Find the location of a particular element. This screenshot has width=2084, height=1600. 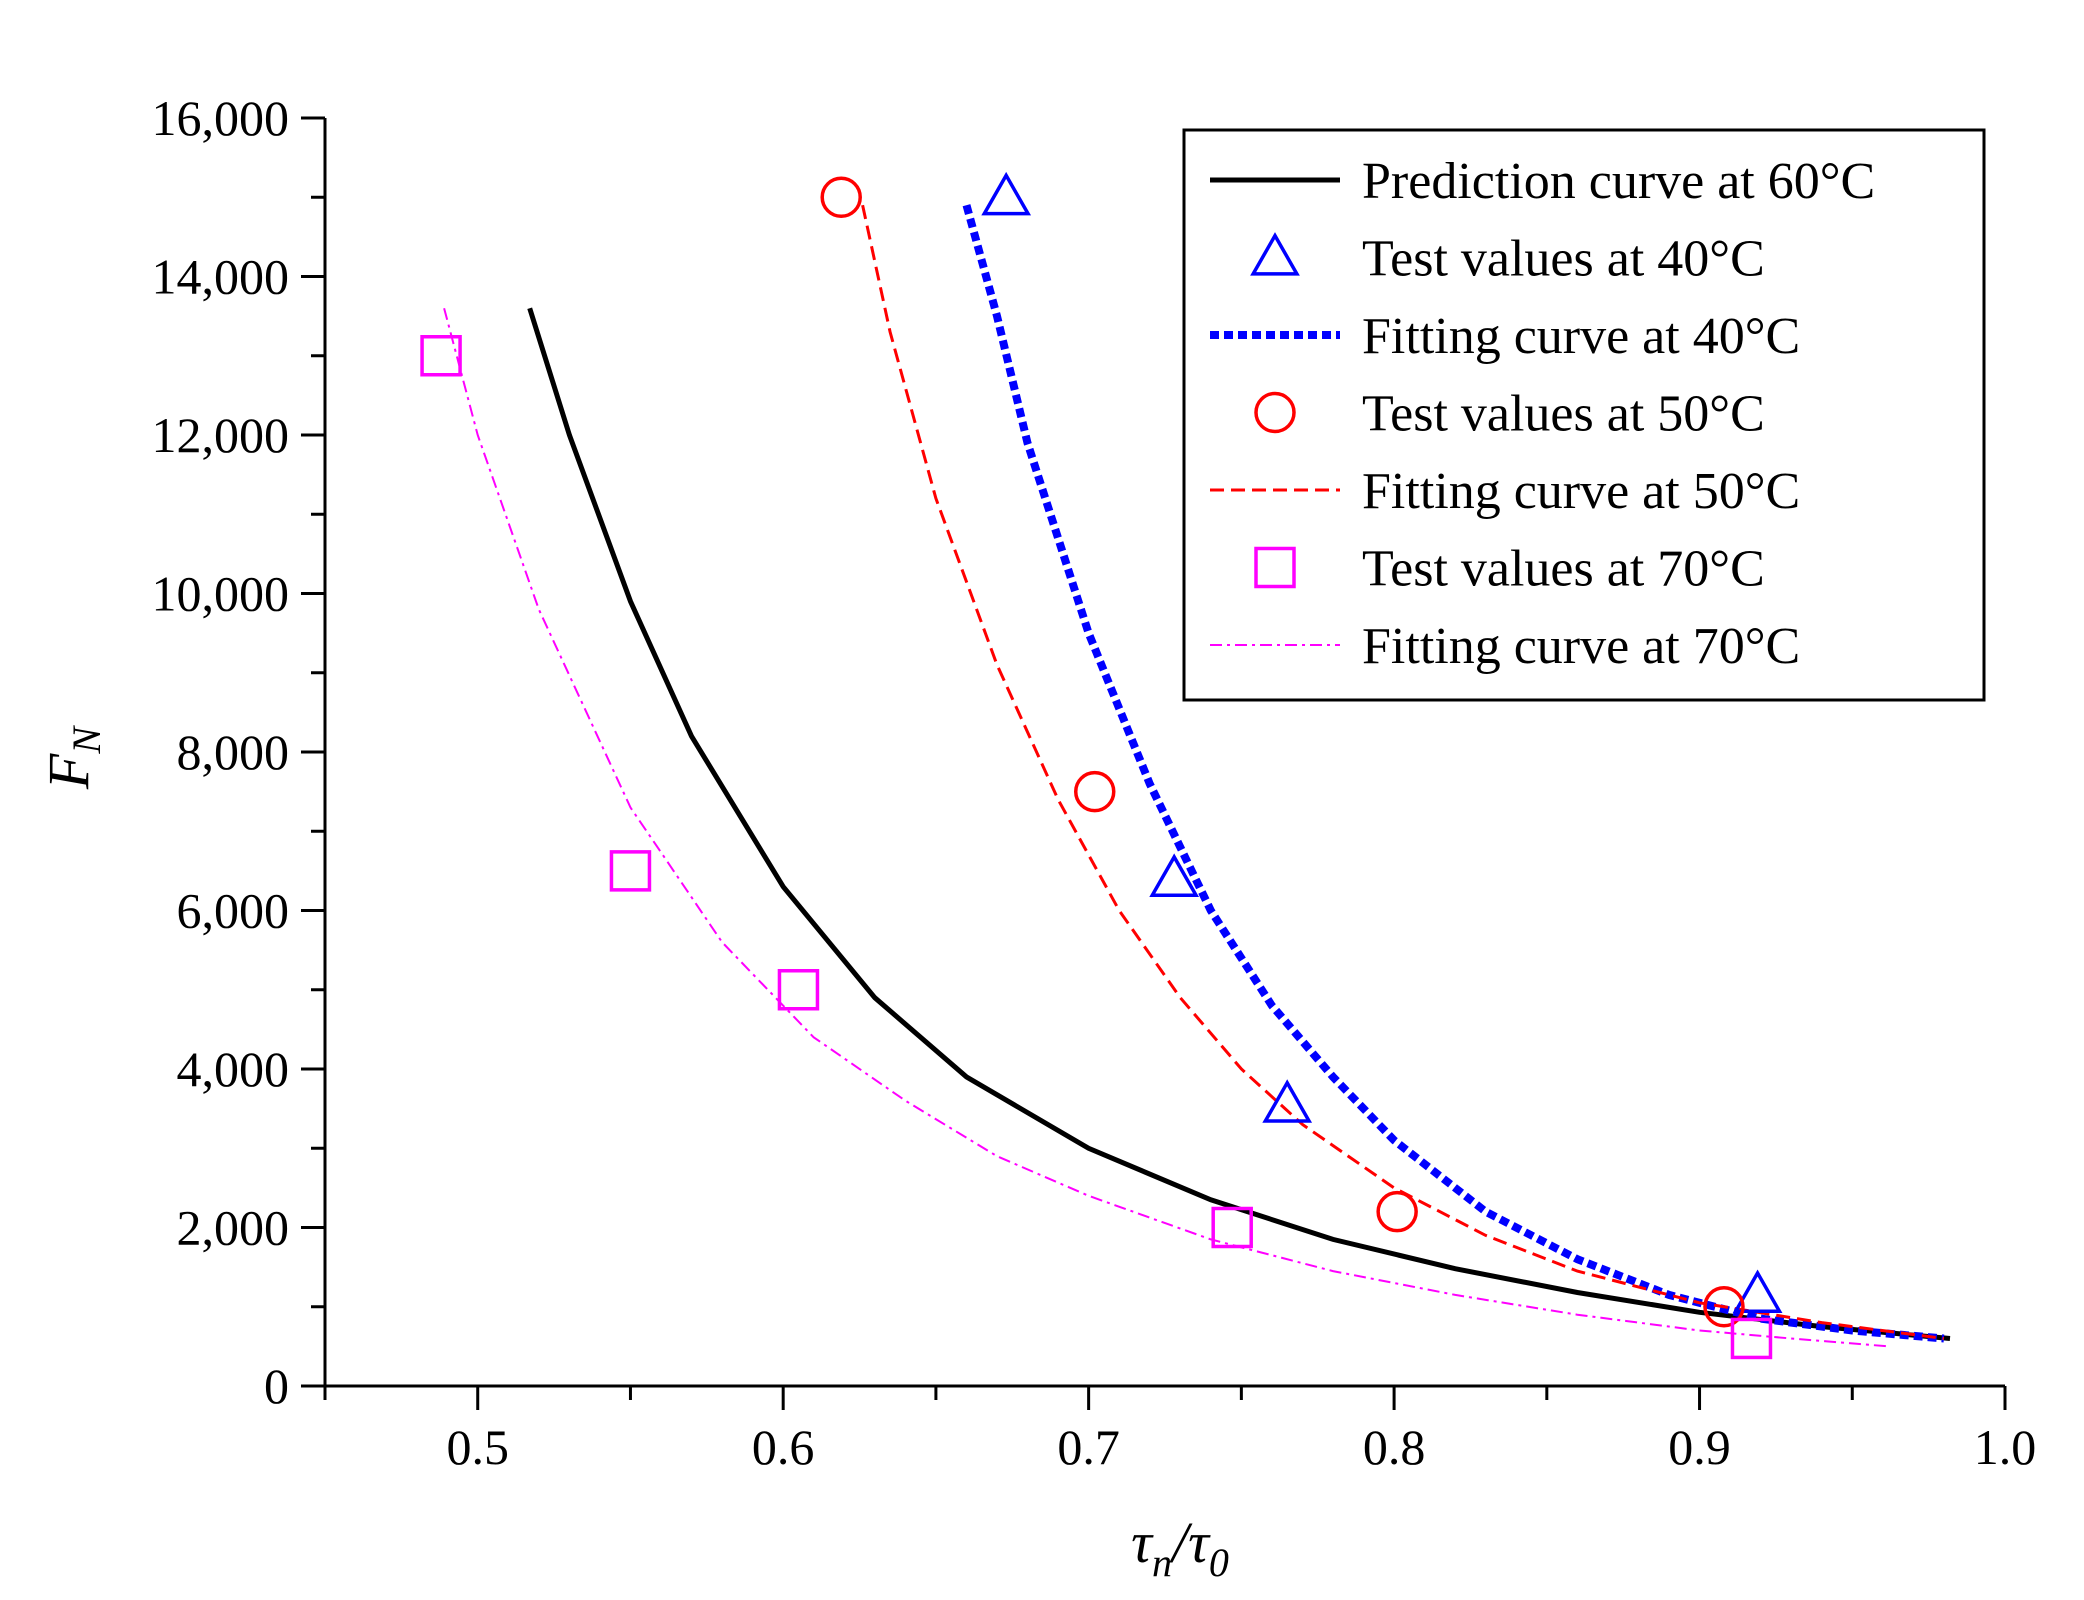

y-tick-label: 14,000 is located at coordinates (221, 277).